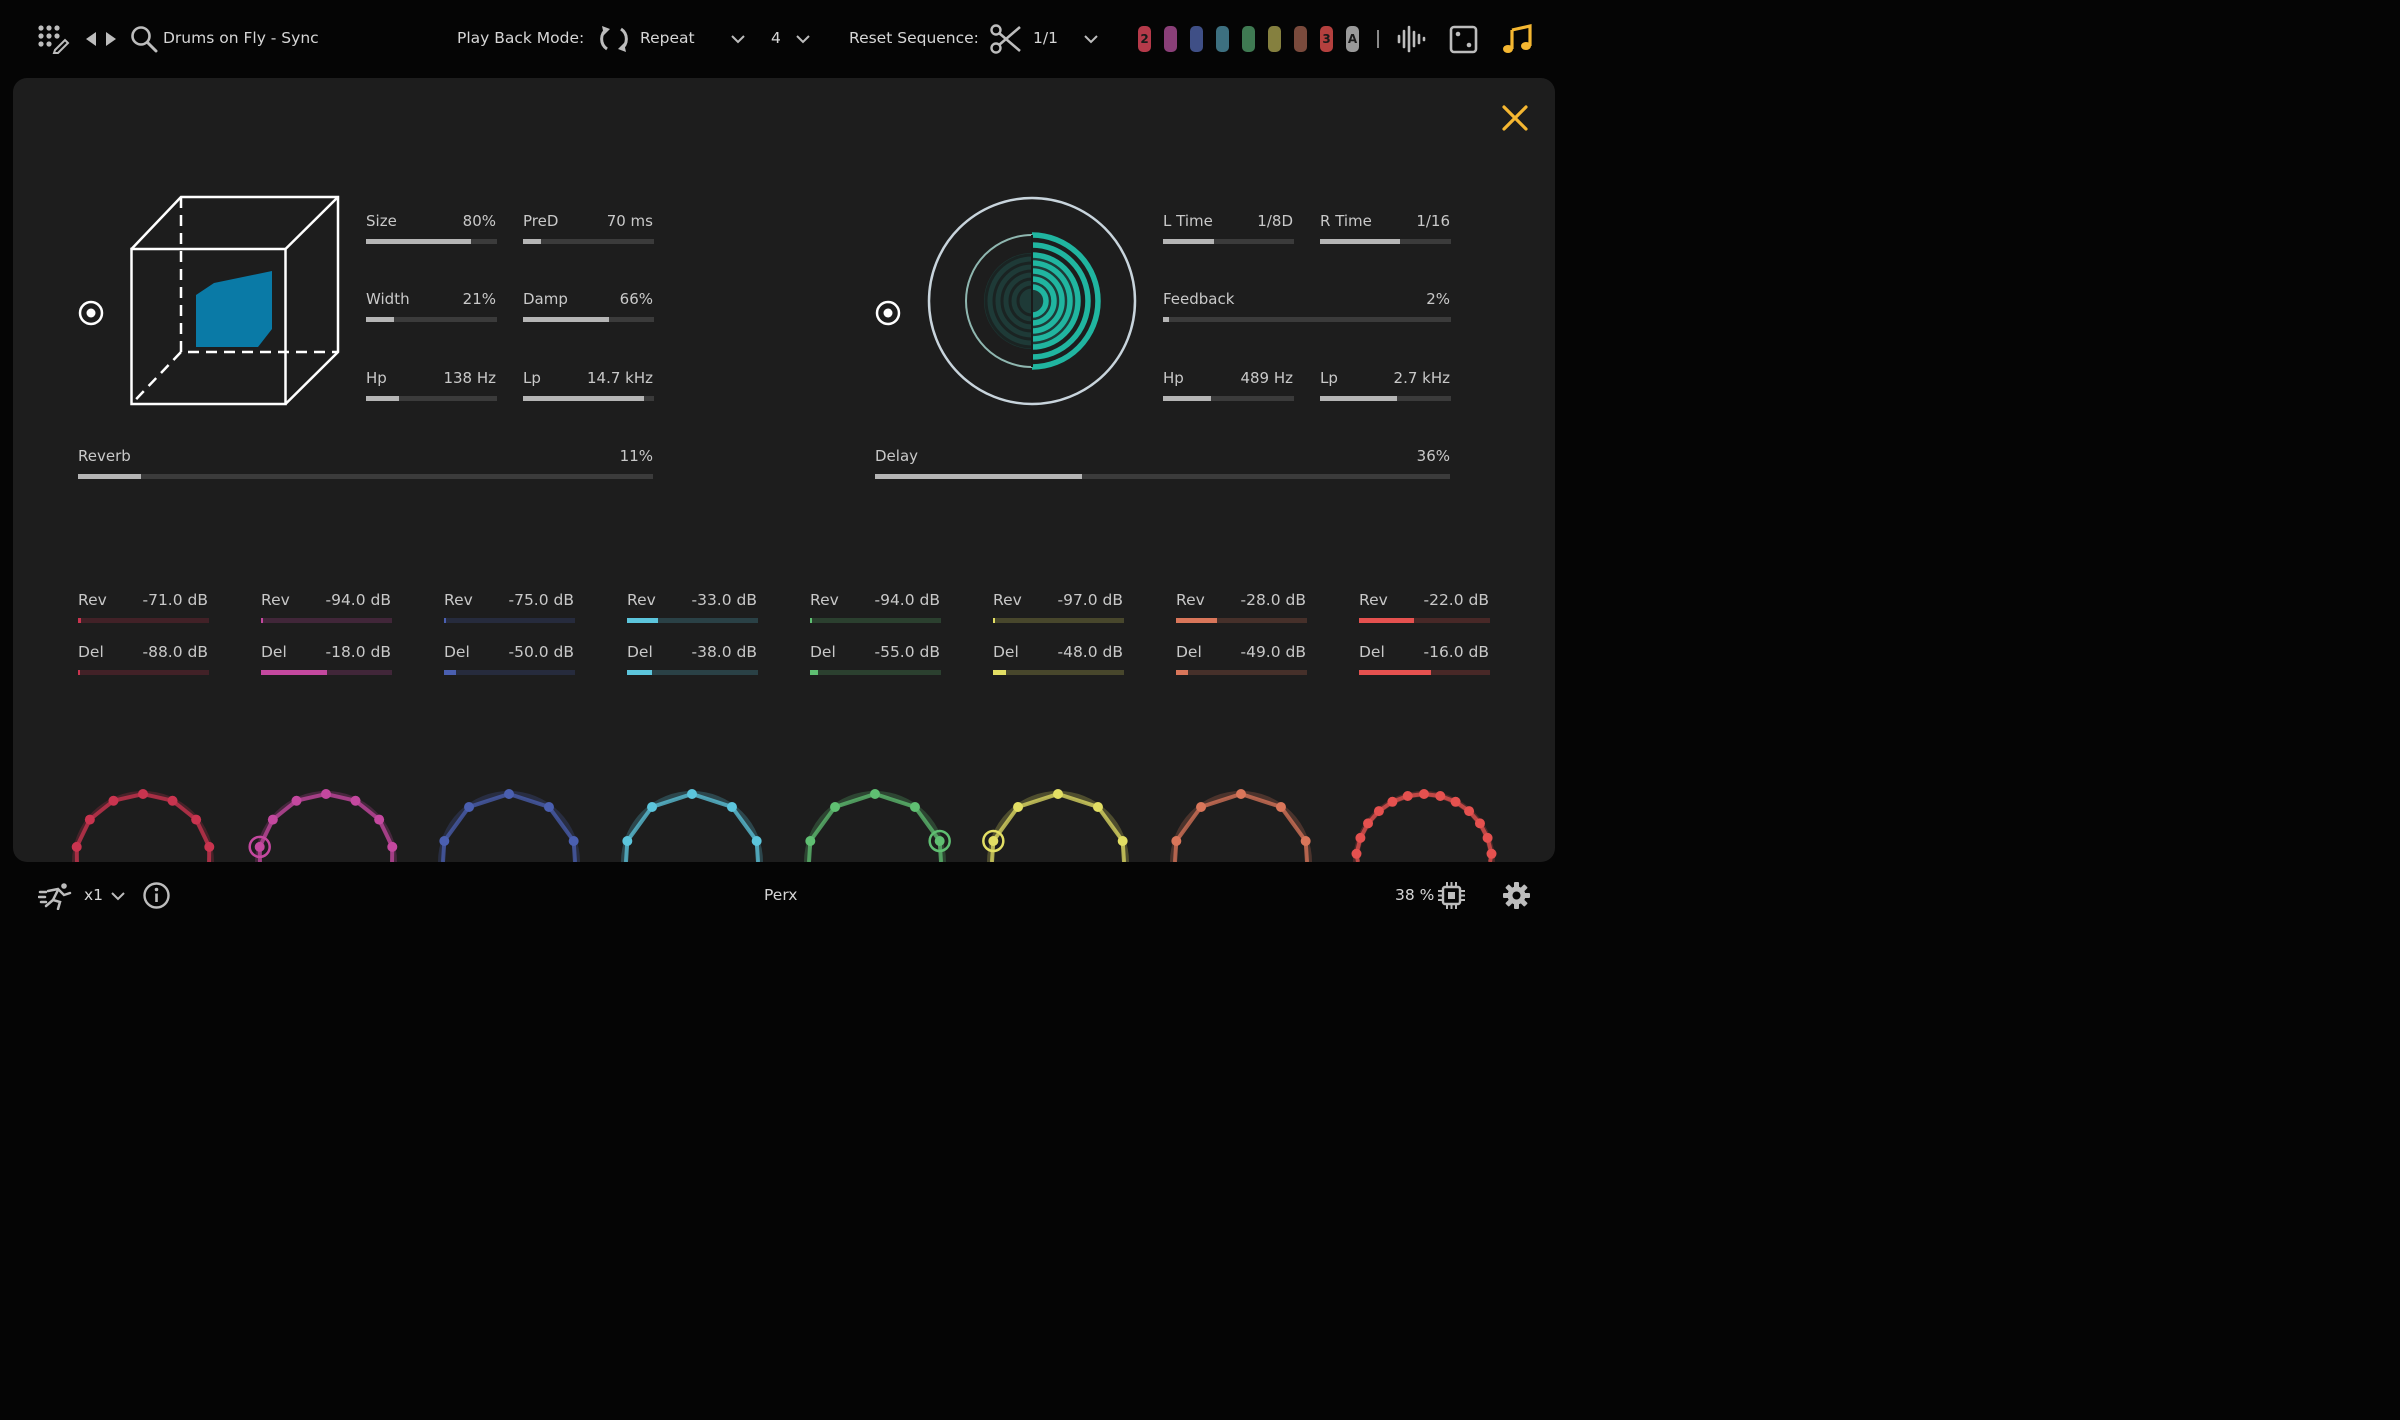 The image size is (2400, 1420). Describe the element at coordinates (1517, 39) in the screenshot. I see `music-note-icon` at that location.